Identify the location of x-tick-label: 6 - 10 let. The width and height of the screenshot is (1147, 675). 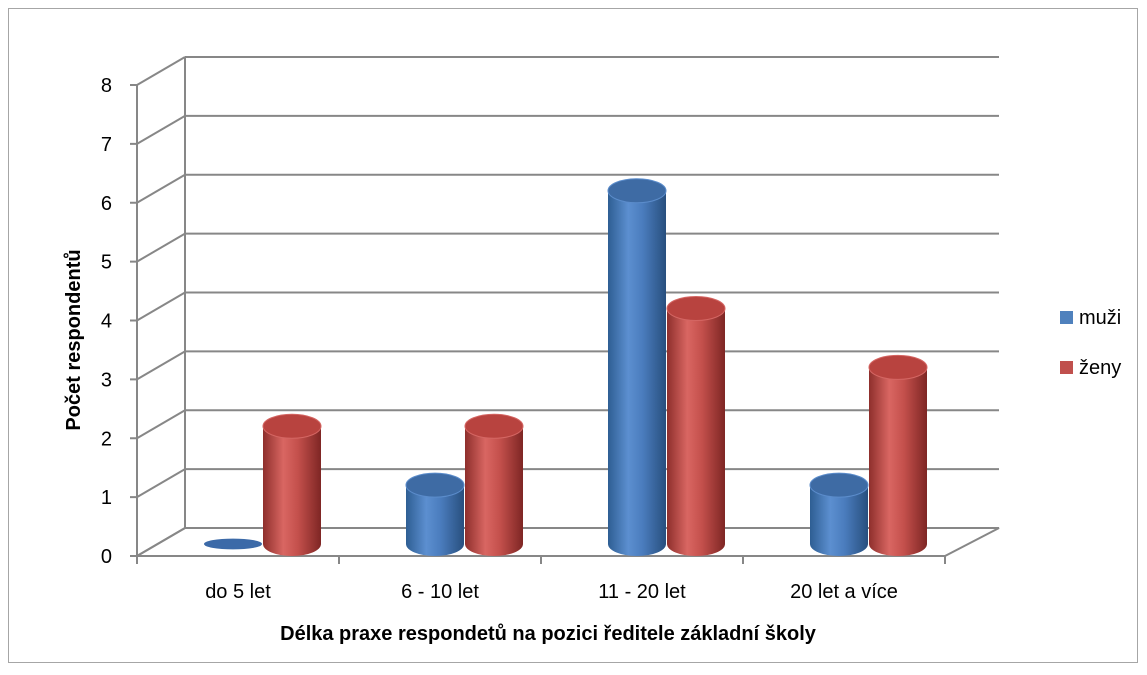
(440, 592).